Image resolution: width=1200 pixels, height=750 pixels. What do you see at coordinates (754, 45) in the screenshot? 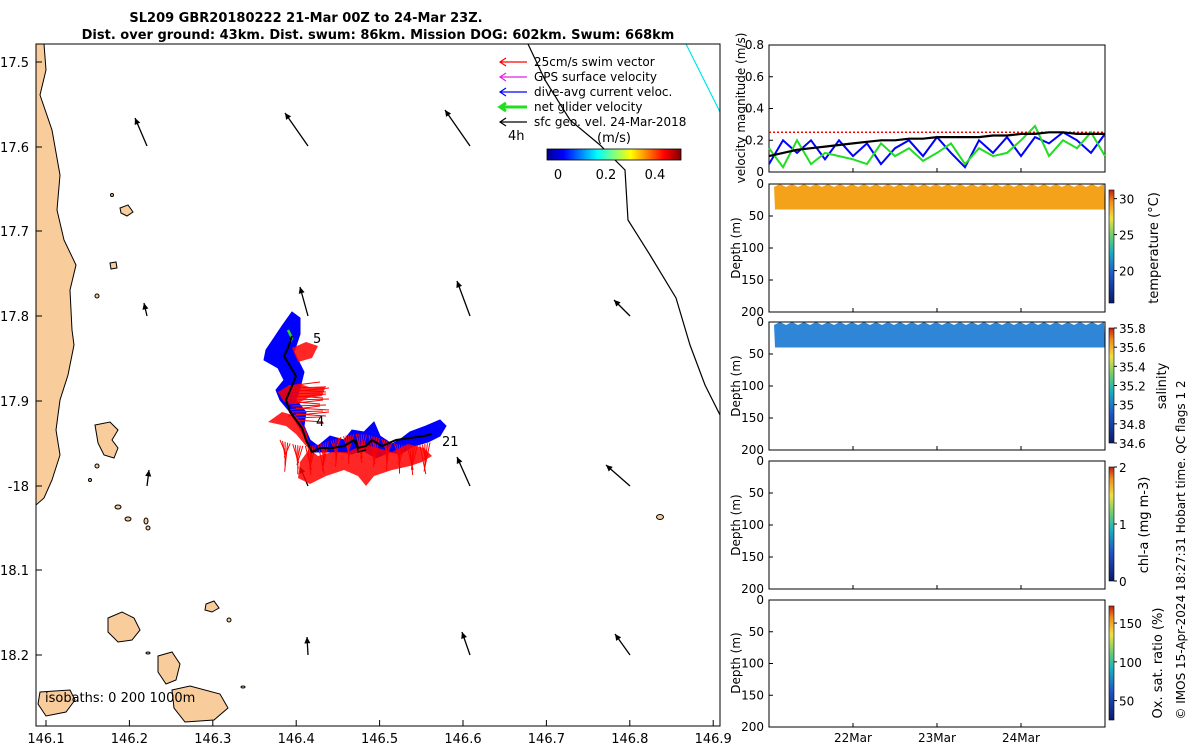
I see `velocity-y-tick-label: 0.8` at bounding box center [754, 45].